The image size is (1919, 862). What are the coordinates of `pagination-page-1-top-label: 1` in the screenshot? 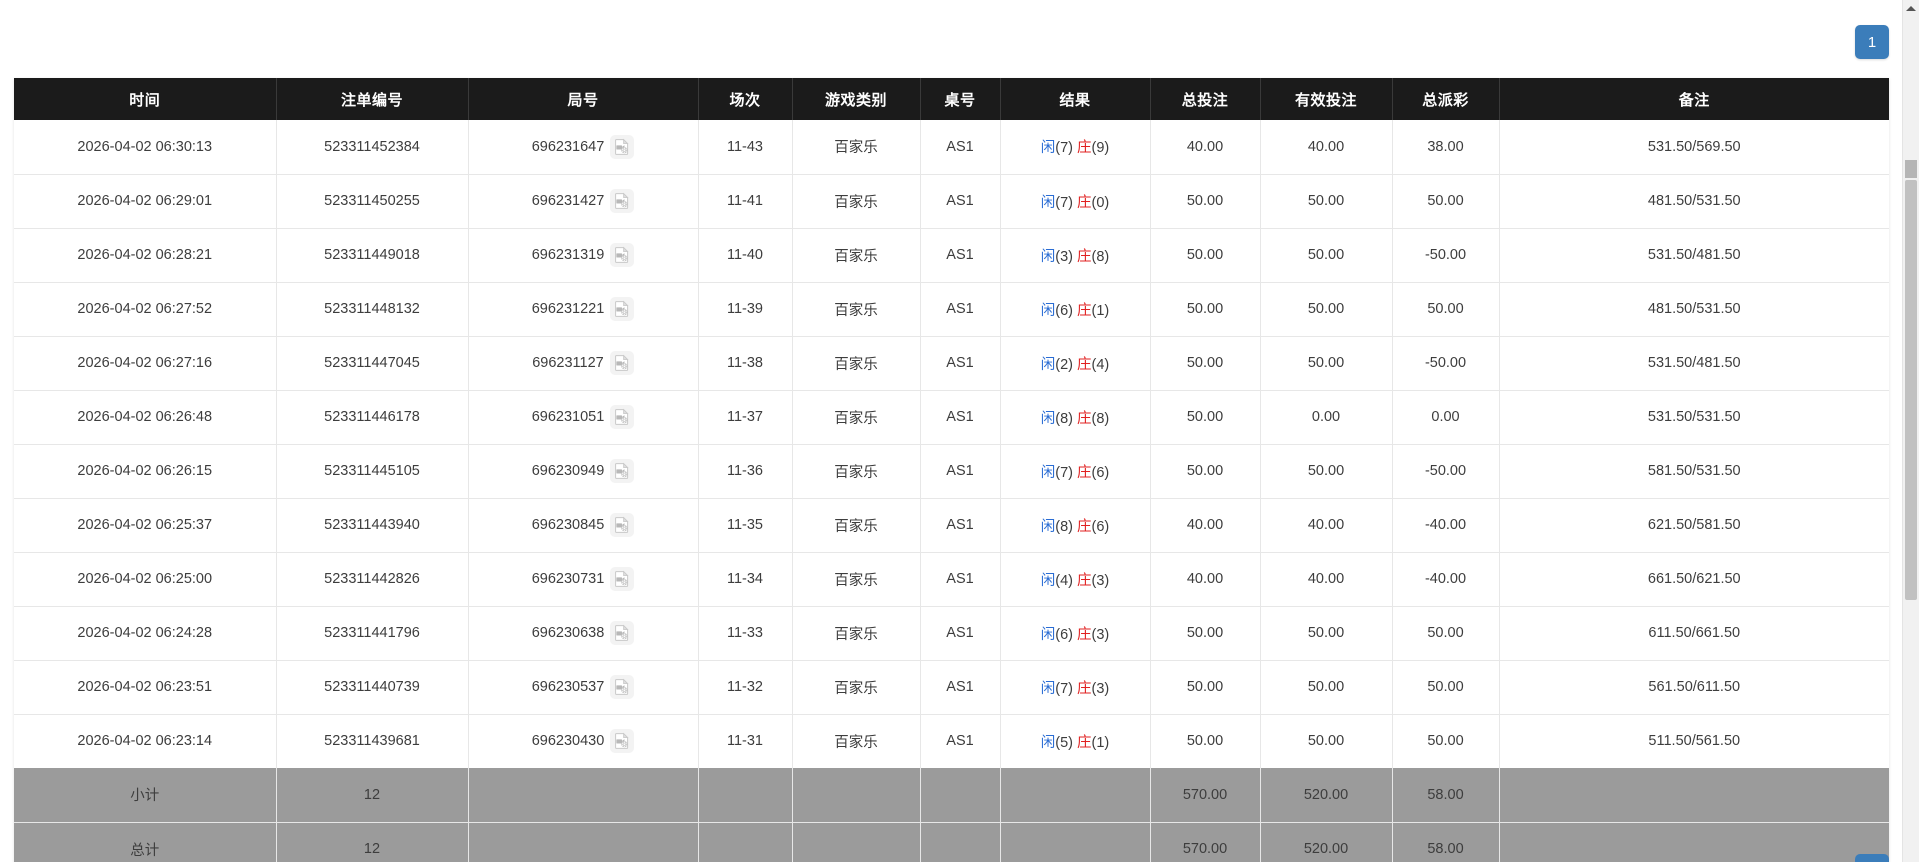 It's located at (1872, 42).